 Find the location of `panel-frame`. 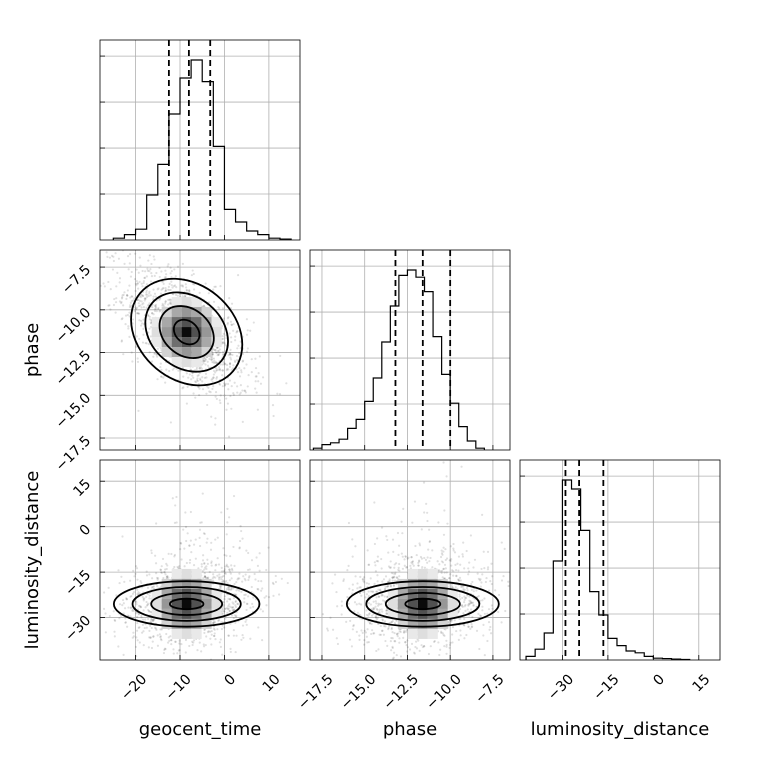

panel-frame is located at coordinates (410, 350).